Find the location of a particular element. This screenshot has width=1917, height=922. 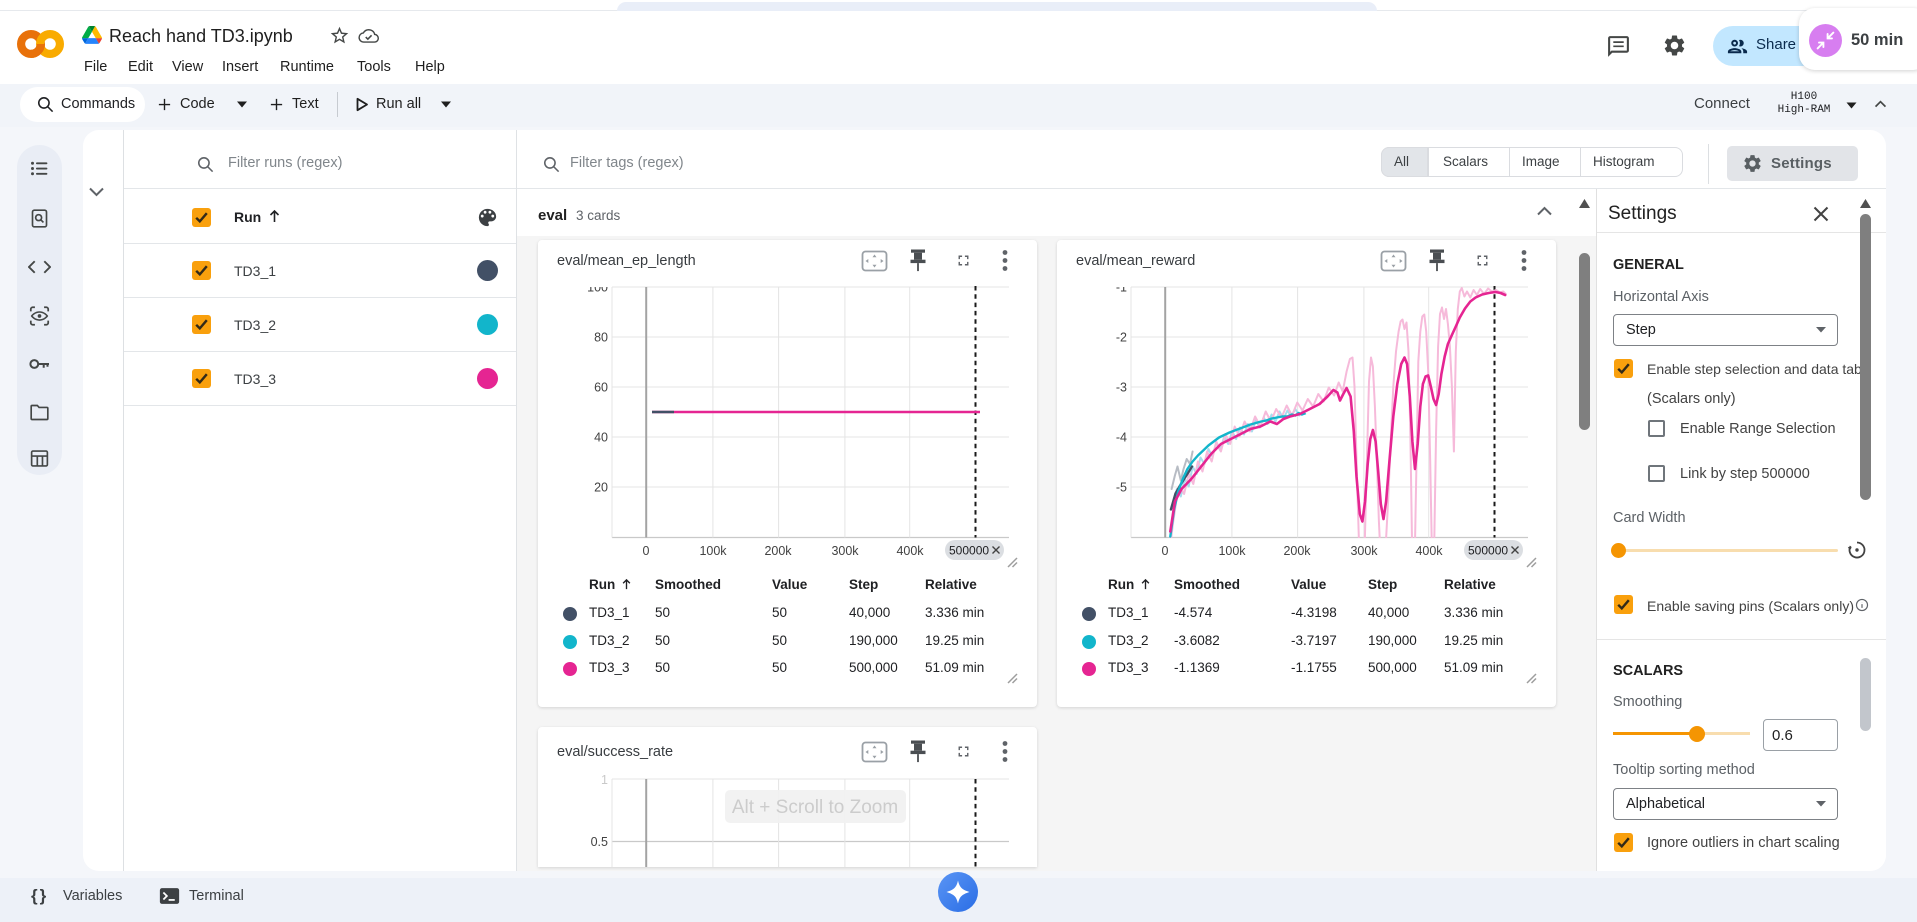

svg-text: -1 is located at coordinates (1121, 288).